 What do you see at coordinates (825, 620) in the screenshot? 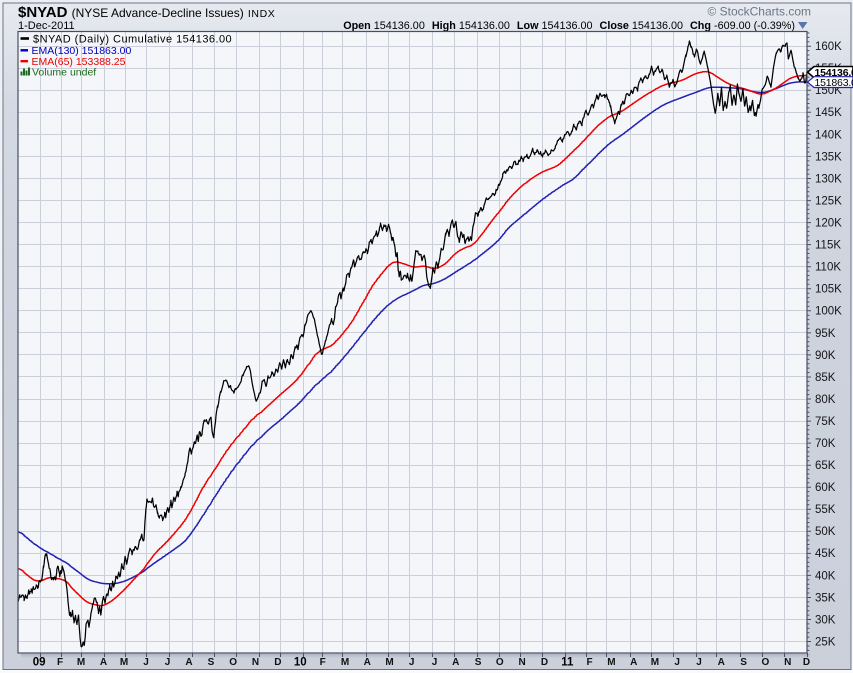
I see `svg-text: 30K` at bounding box center [825, 620].